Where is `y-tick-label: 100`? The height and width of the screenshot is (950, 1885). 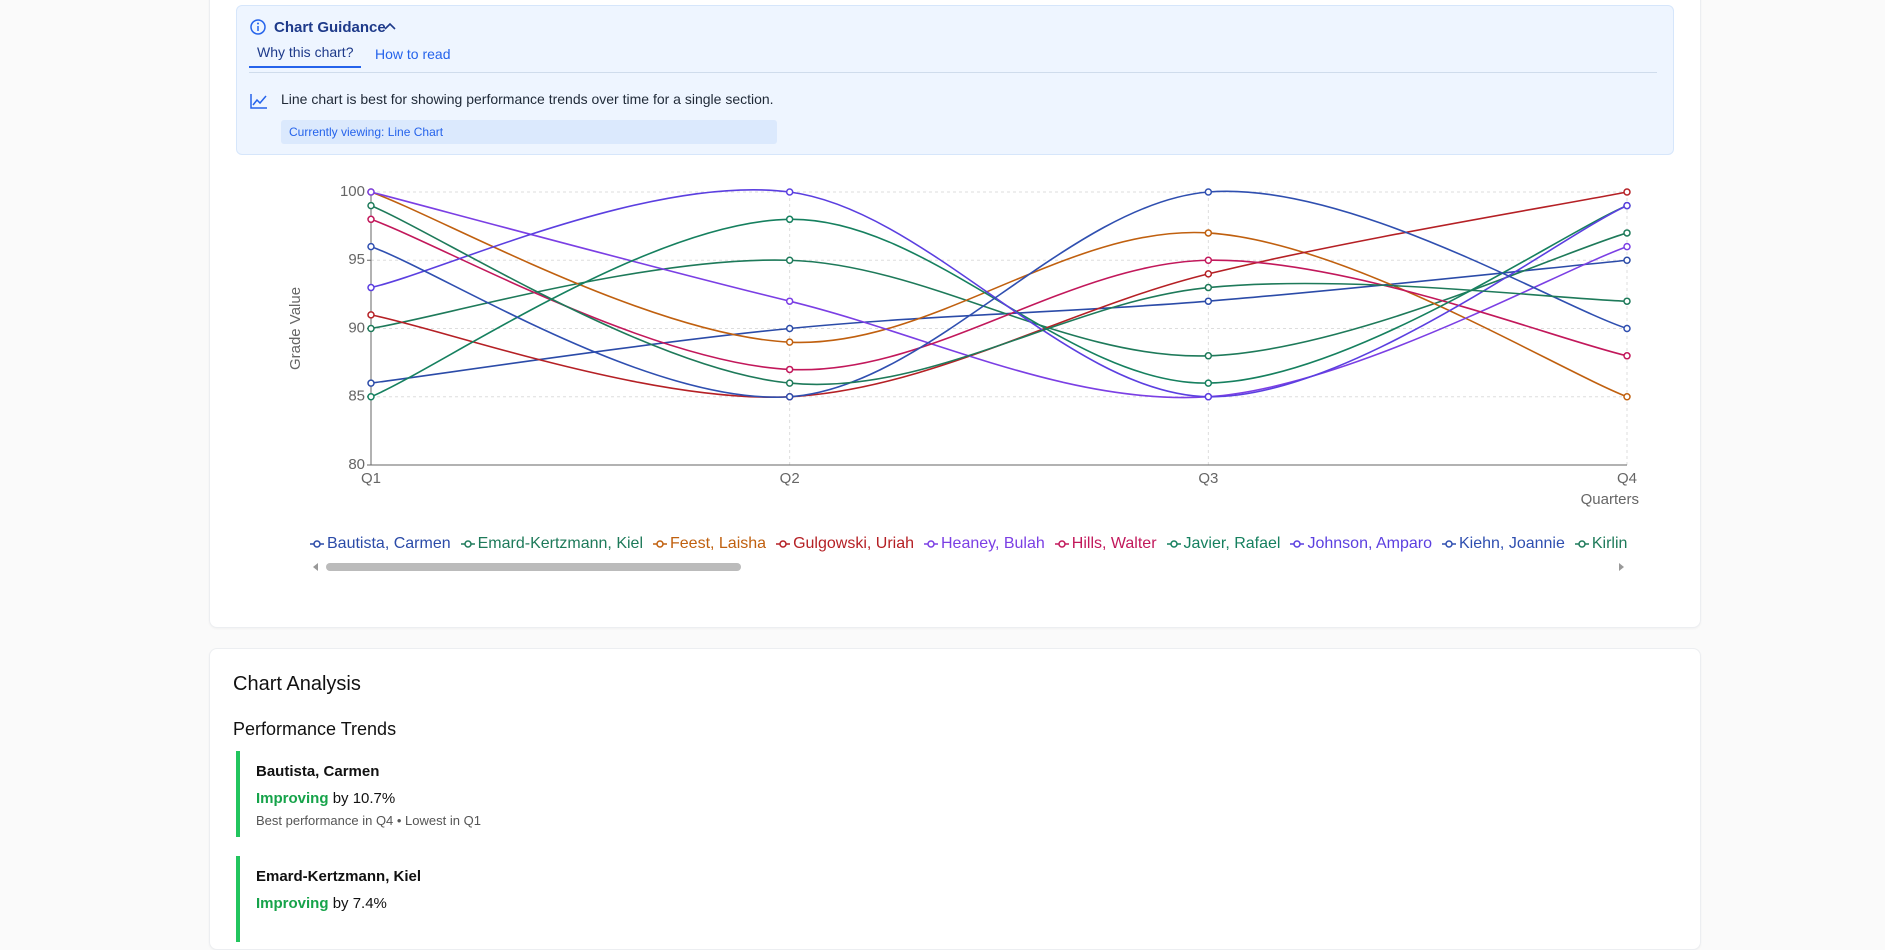
y-tick-label: 100 is located at coordinates (352, 191).